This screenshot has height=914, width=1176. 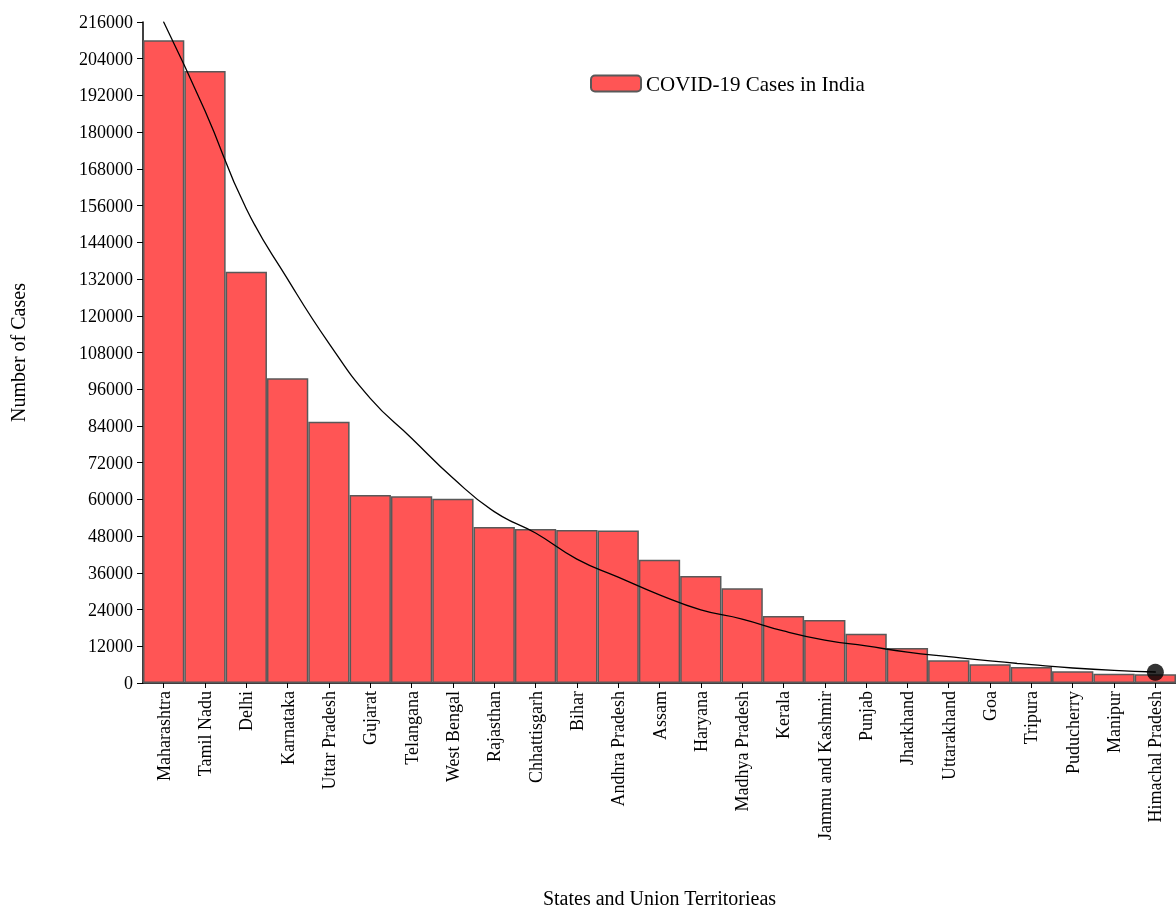 What do you see at coordinates (110, 389) in the screenshot?
I see `y-tick-label: 96000` at bounding box center [110, 389].